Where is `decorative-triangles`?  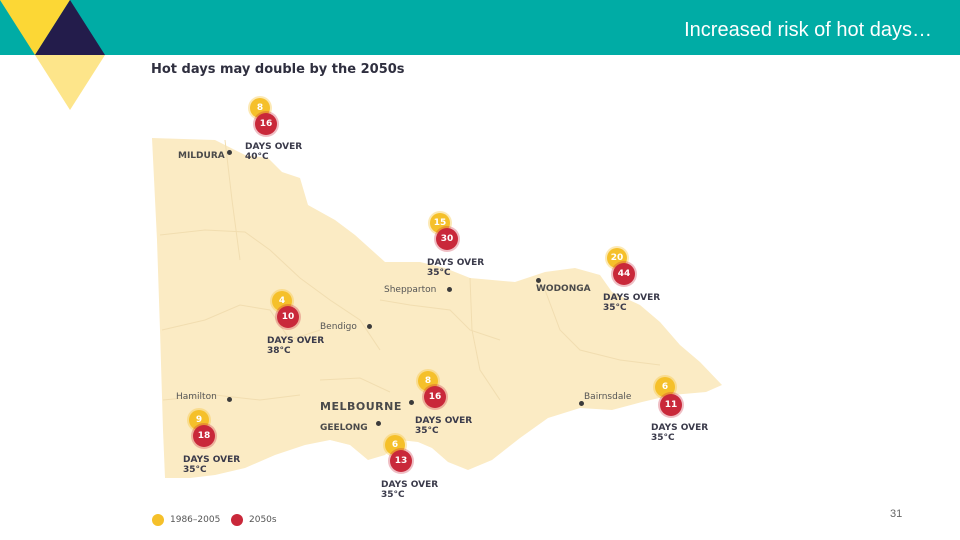
decorative-triangles is located at coordinates (52, 55).